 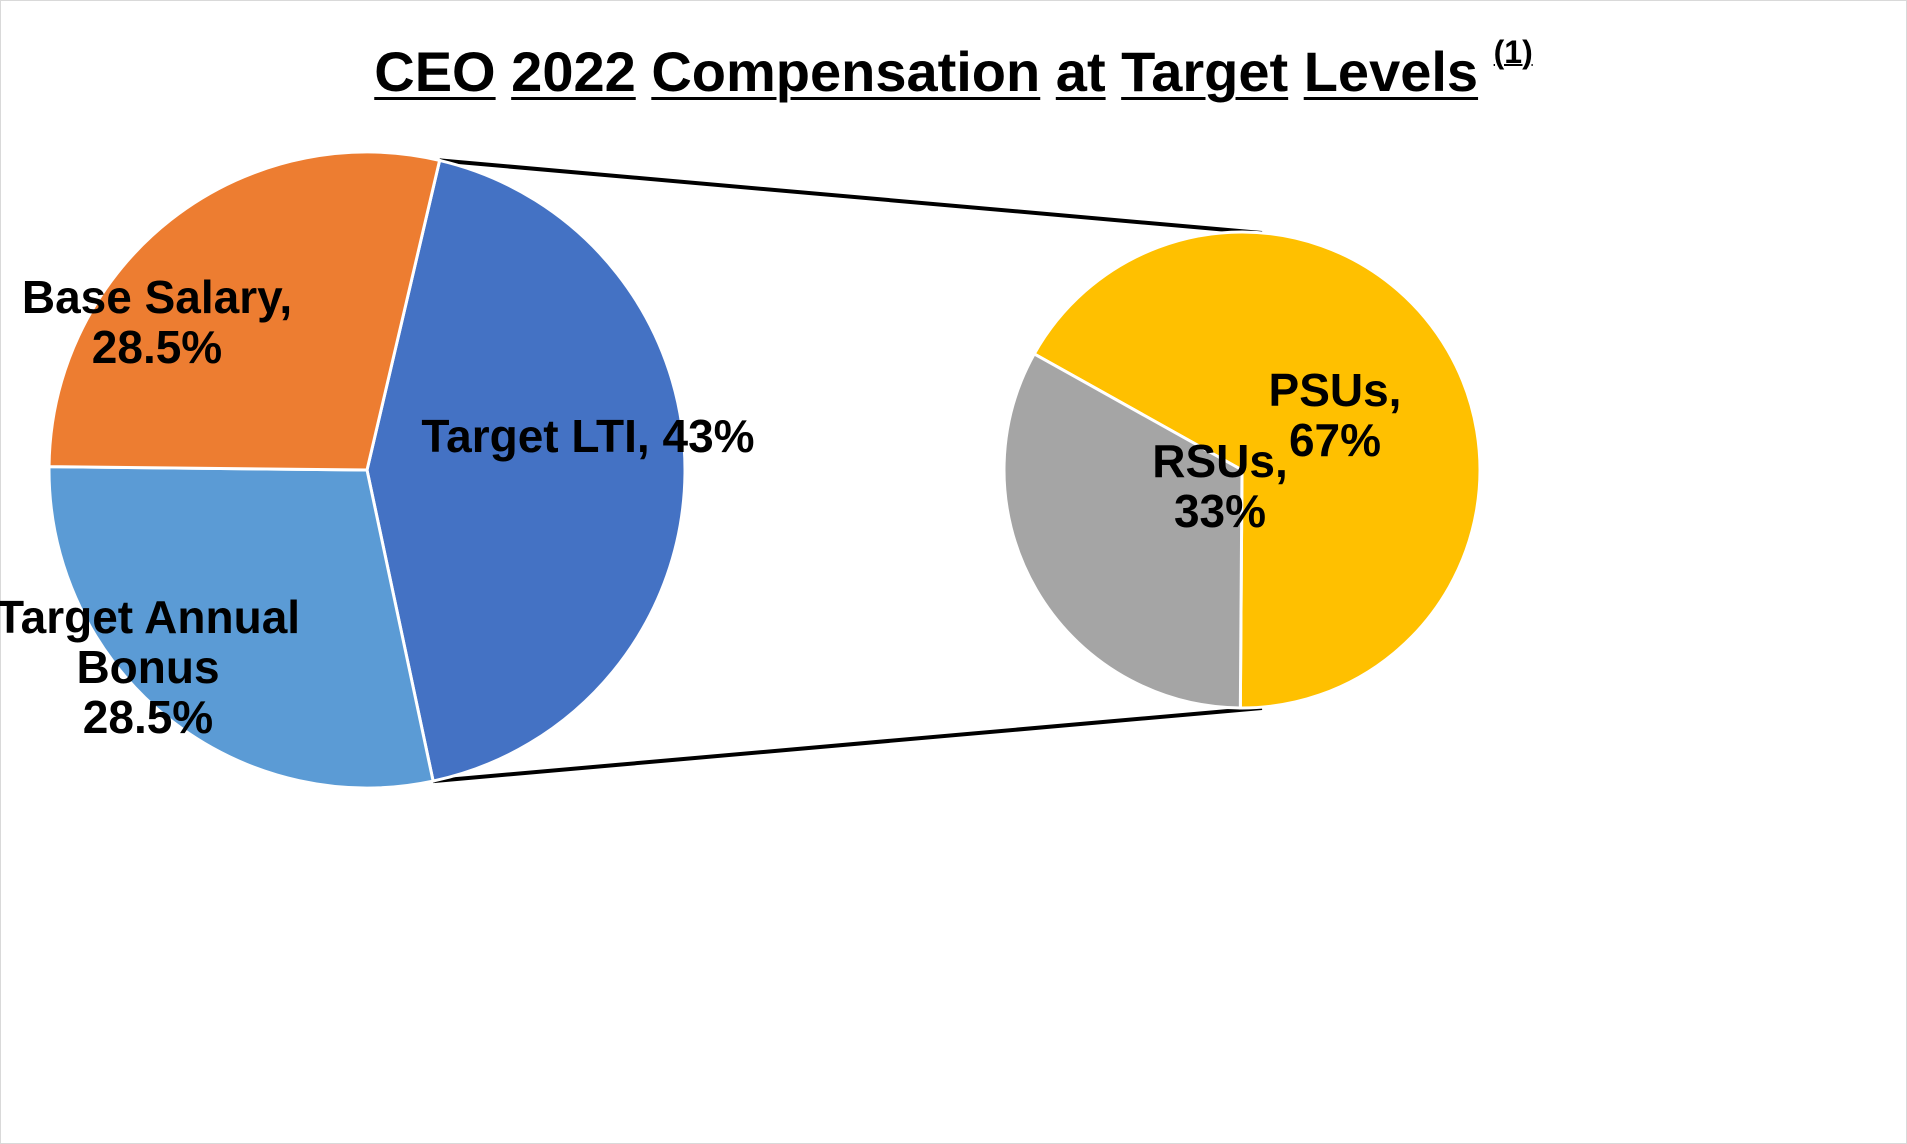 I want to click on title-footnote: (1), so click(x=1513, y=52).